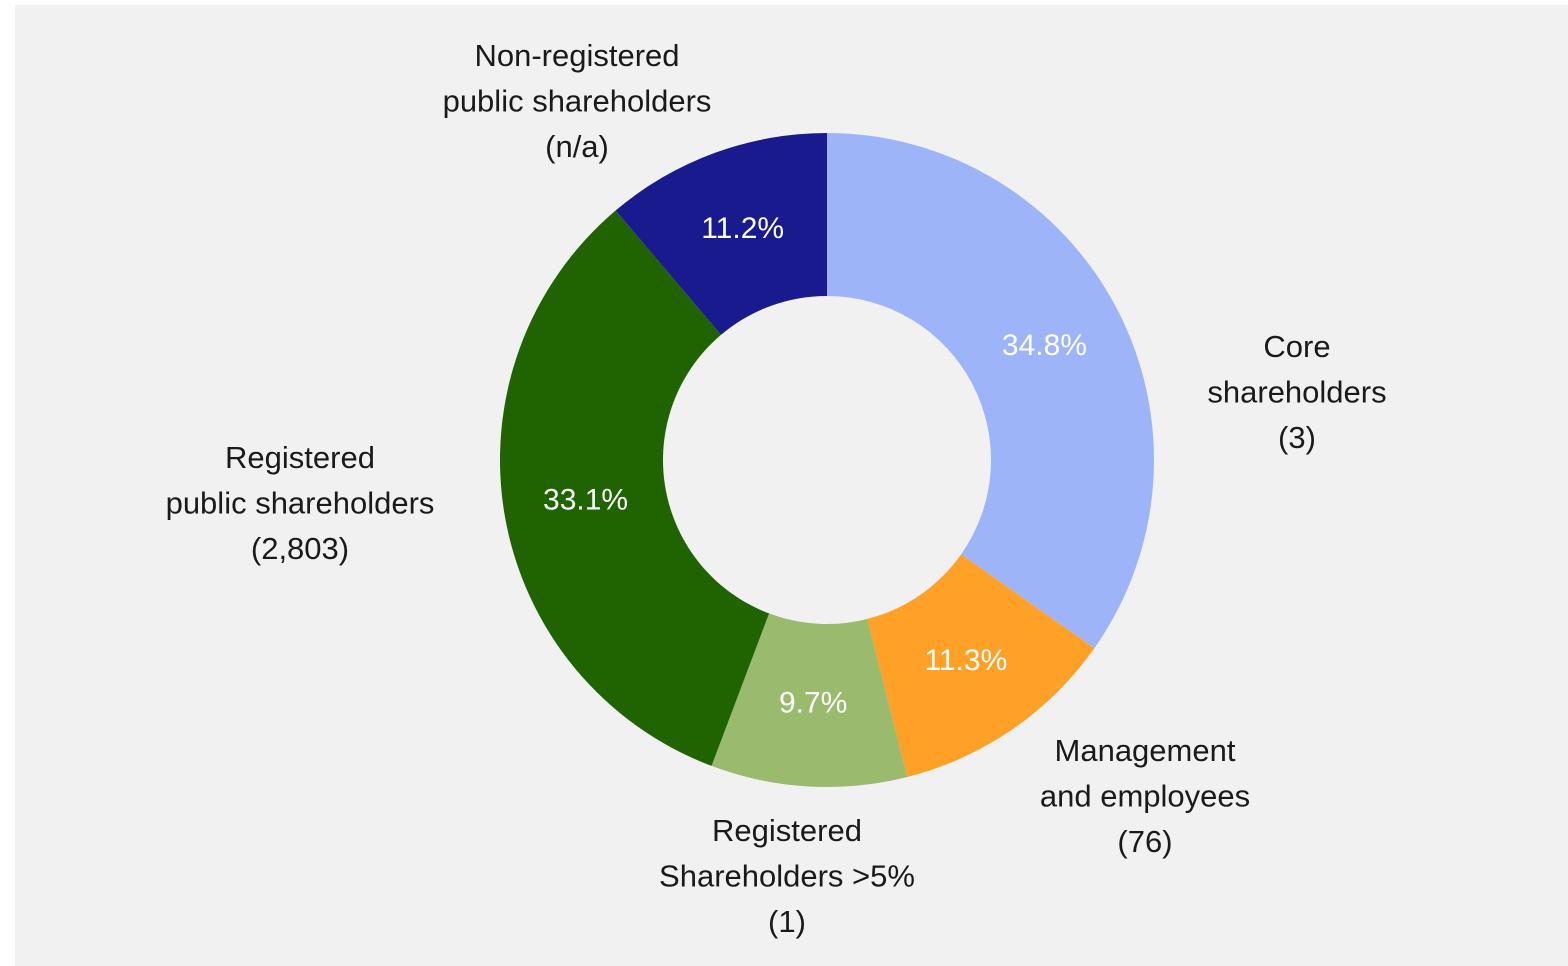 This screenshot has height=966, width=1568. What do you see at coordinates (1297, 437) in the screenshot?
I see `category-label: (3)` at bounding box center [1297, 437].